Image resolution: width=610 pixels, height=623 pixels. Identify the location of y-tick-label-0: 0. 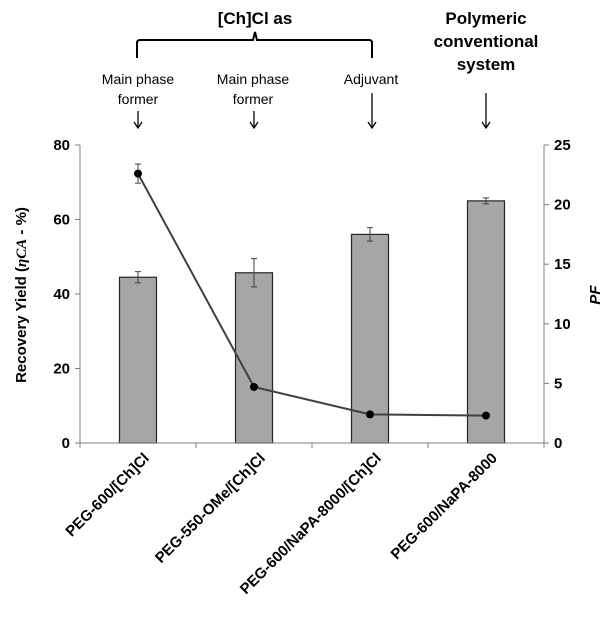
(66, 443).